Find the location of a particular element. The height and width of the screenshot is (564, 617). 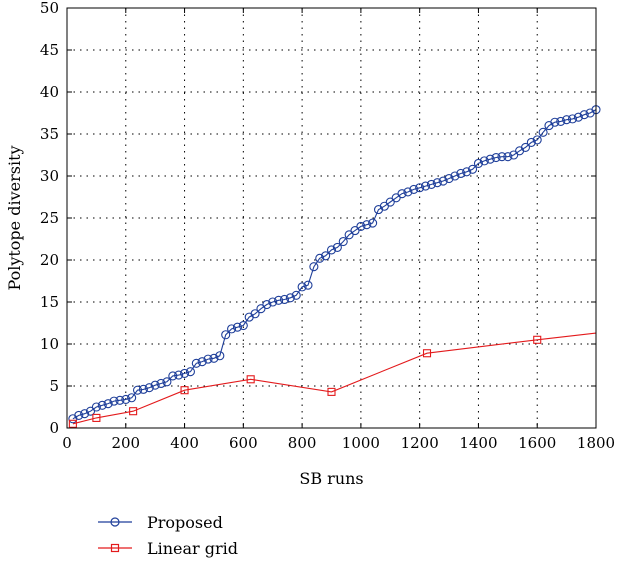

y-tick-label: 50 is located at coordinates (49, 8).